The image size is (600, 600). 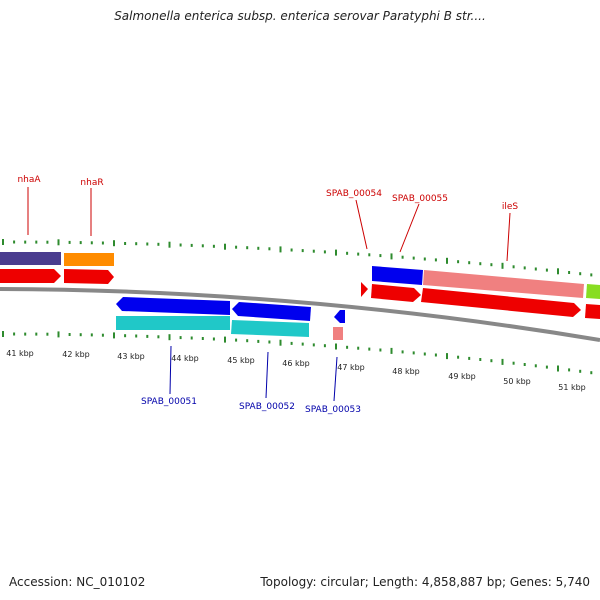 What do you see at coordinates (30, 276) in the screenshot?
I see `gene-nhaA-arrow` at bounding box center [30, 276].